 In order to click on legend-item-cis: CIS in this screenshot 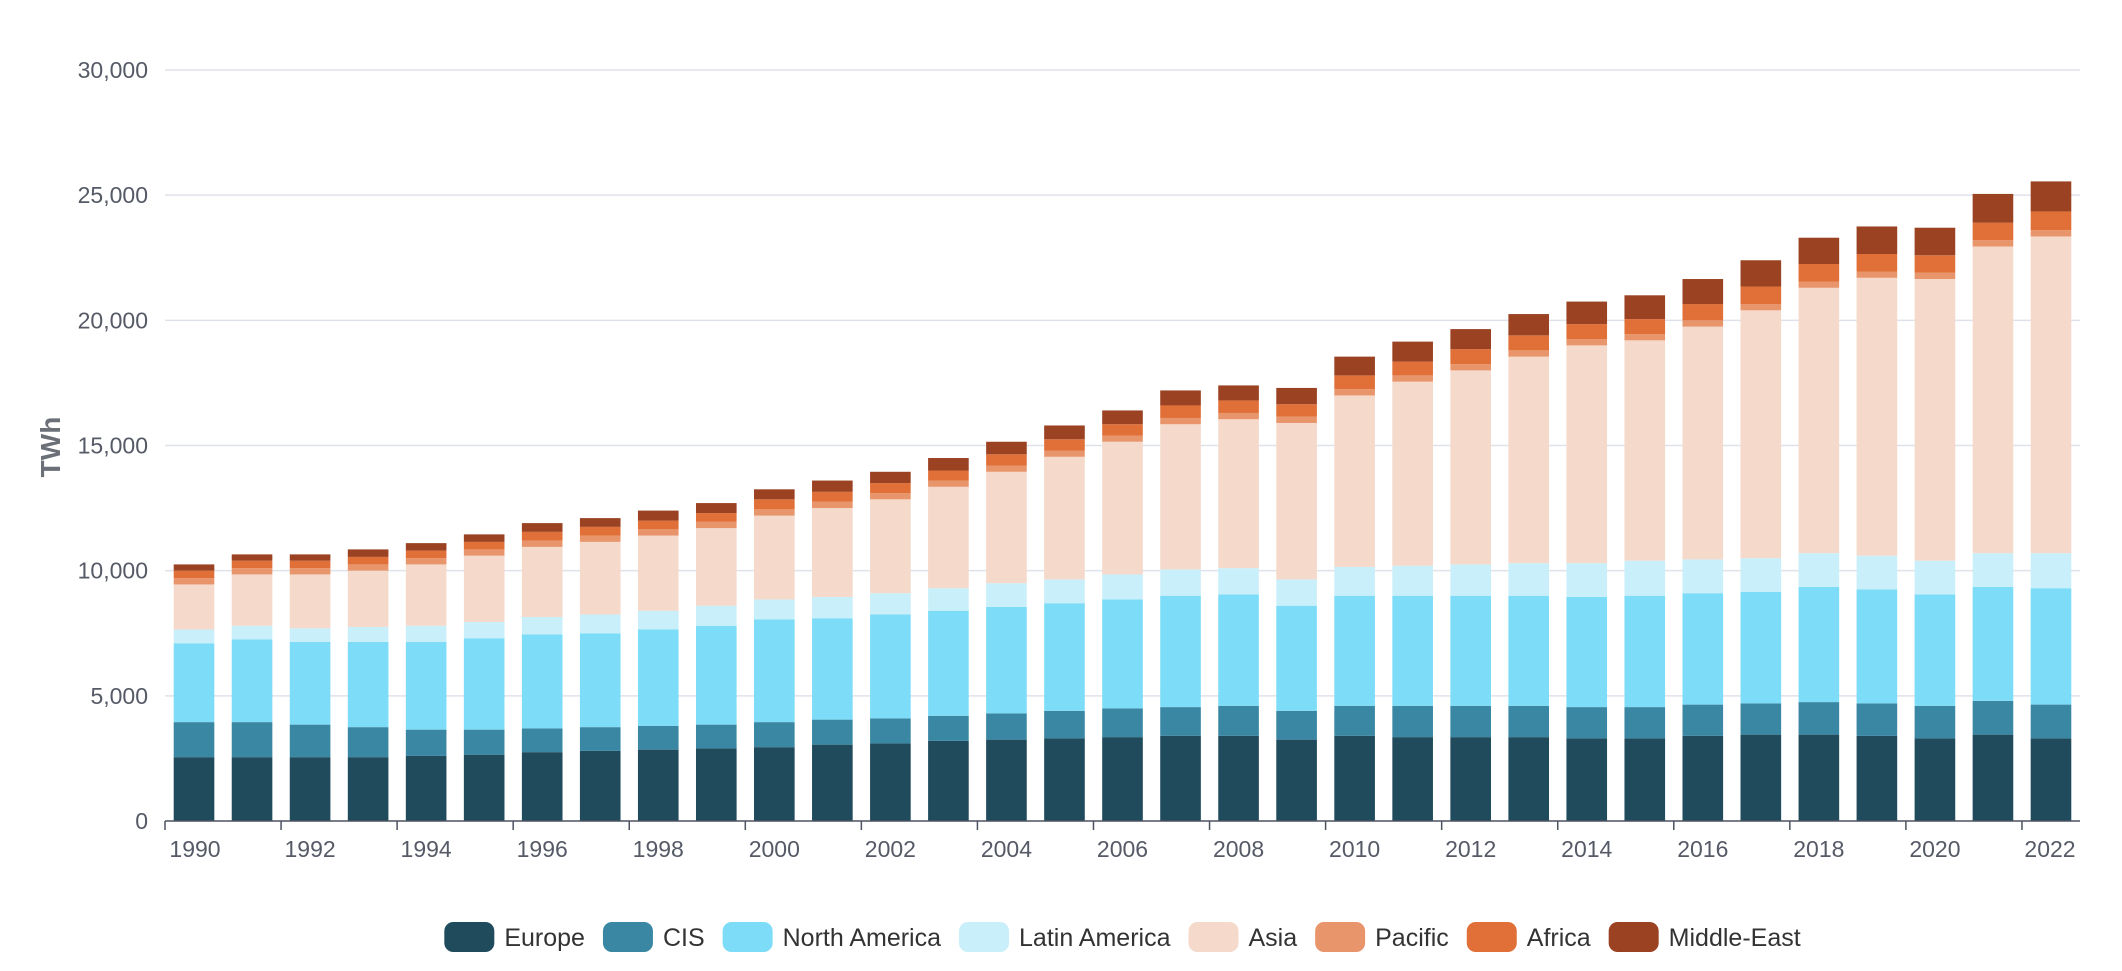, I will do `click(653, 937)`.